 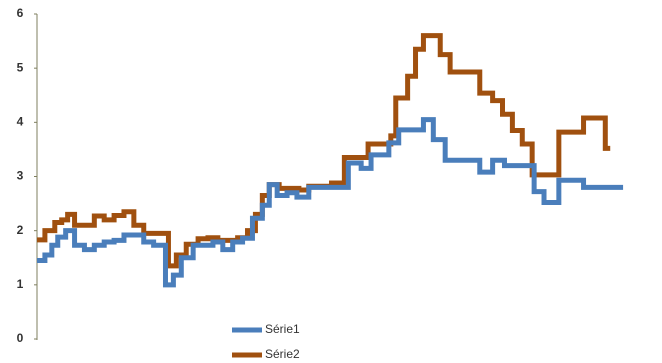 What do you see at coordinates (20, 176) in the screenshot?
I see `y-tick-label: 3` at bounding box center [20, 176].